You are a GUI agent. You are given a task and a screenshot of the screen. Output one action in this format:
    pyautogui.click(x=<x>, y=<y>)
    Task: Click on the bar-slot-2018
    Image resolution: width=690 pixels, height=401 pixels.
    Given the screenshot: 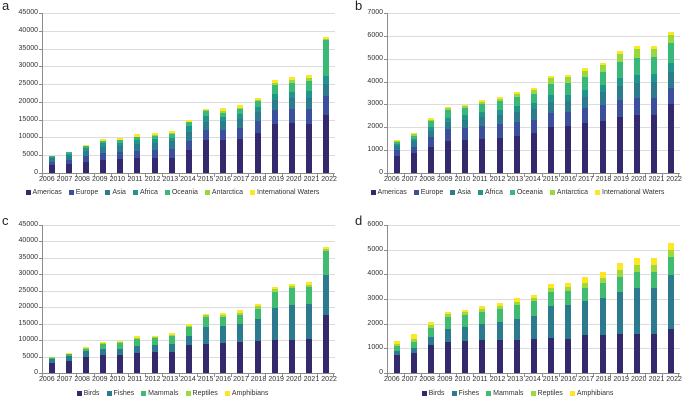 What is the action you would take?
    pyautogui.click(x=257, y=93)
    